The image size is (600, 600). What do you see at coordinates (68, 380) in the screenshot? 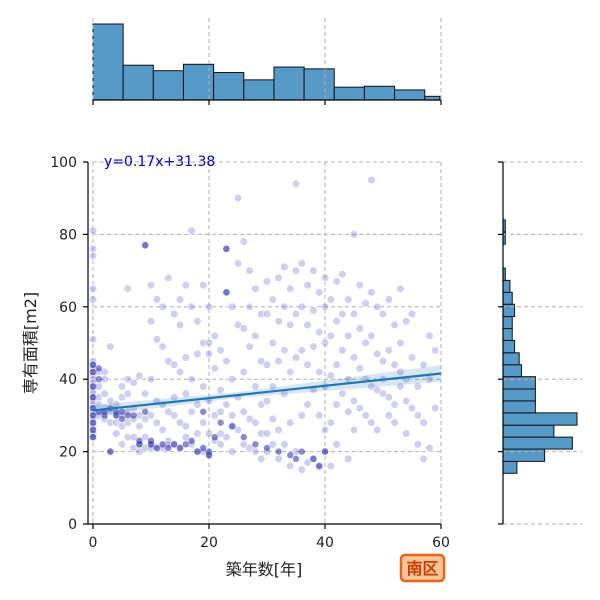
I see `y-tick-label: 40` at bounding box center [68, 380].